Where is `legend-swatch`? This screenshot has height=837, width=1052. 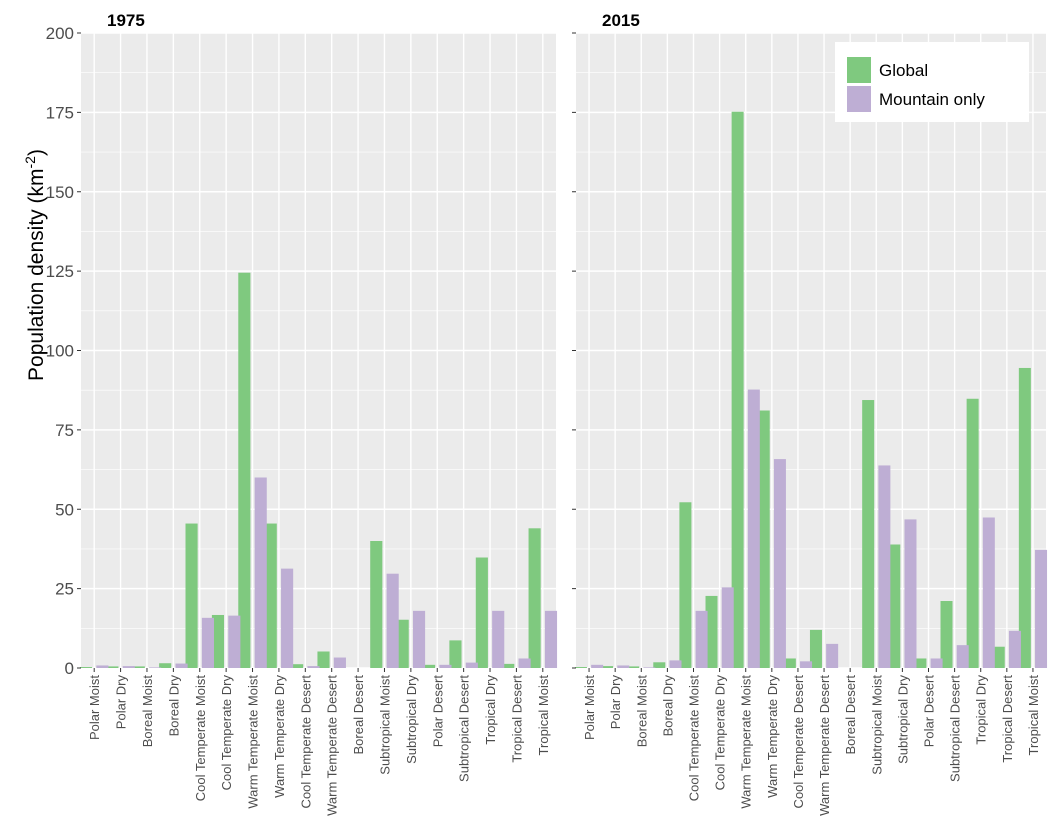
legend-swatch is located at coordinates (859, 70).